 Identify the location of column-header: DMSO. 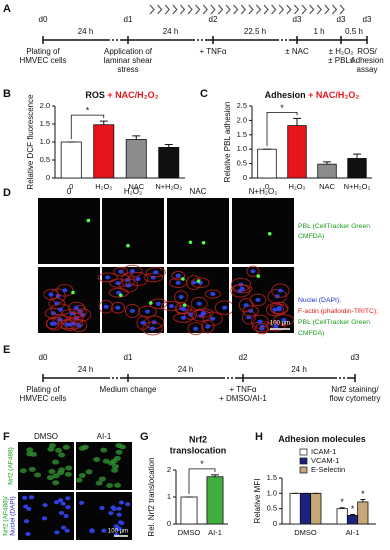
(46, 436).